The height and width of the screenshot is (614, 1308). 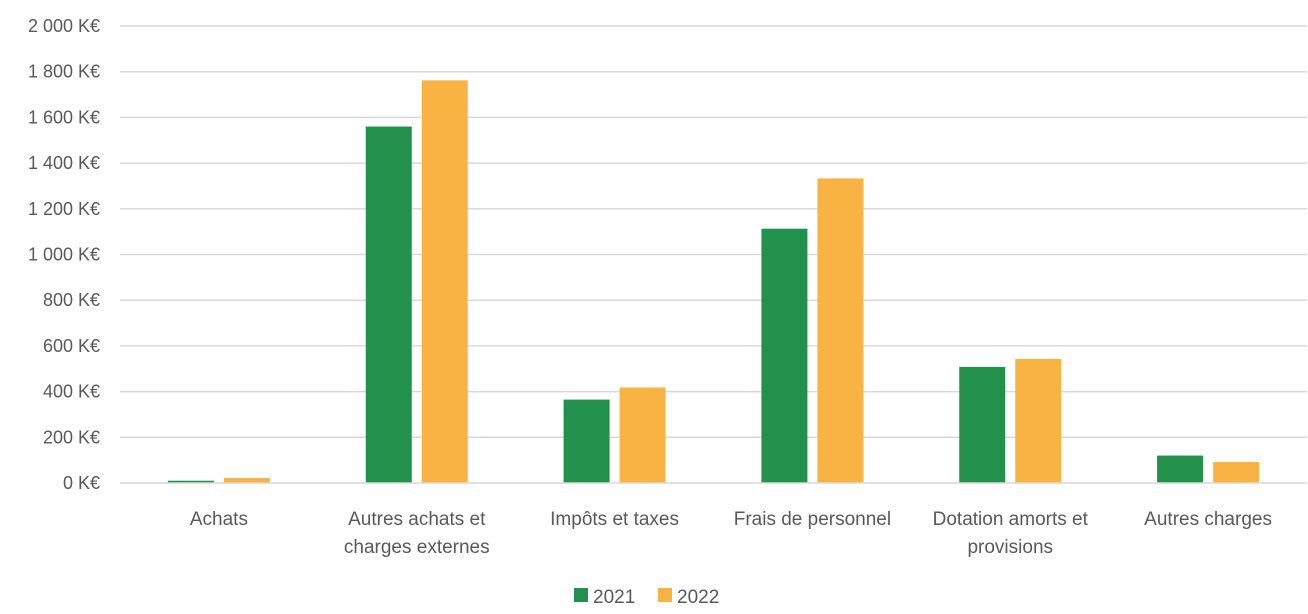 What do you see at coordinates (417, 533) in the screenshot?
I see `x-tick-label: Autres achats et charges externes` at bounding box center [417, 533].